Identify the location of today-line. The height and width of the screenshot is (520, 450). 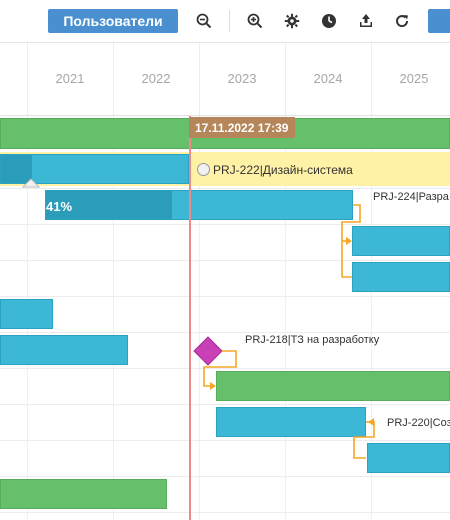
(190, 318).